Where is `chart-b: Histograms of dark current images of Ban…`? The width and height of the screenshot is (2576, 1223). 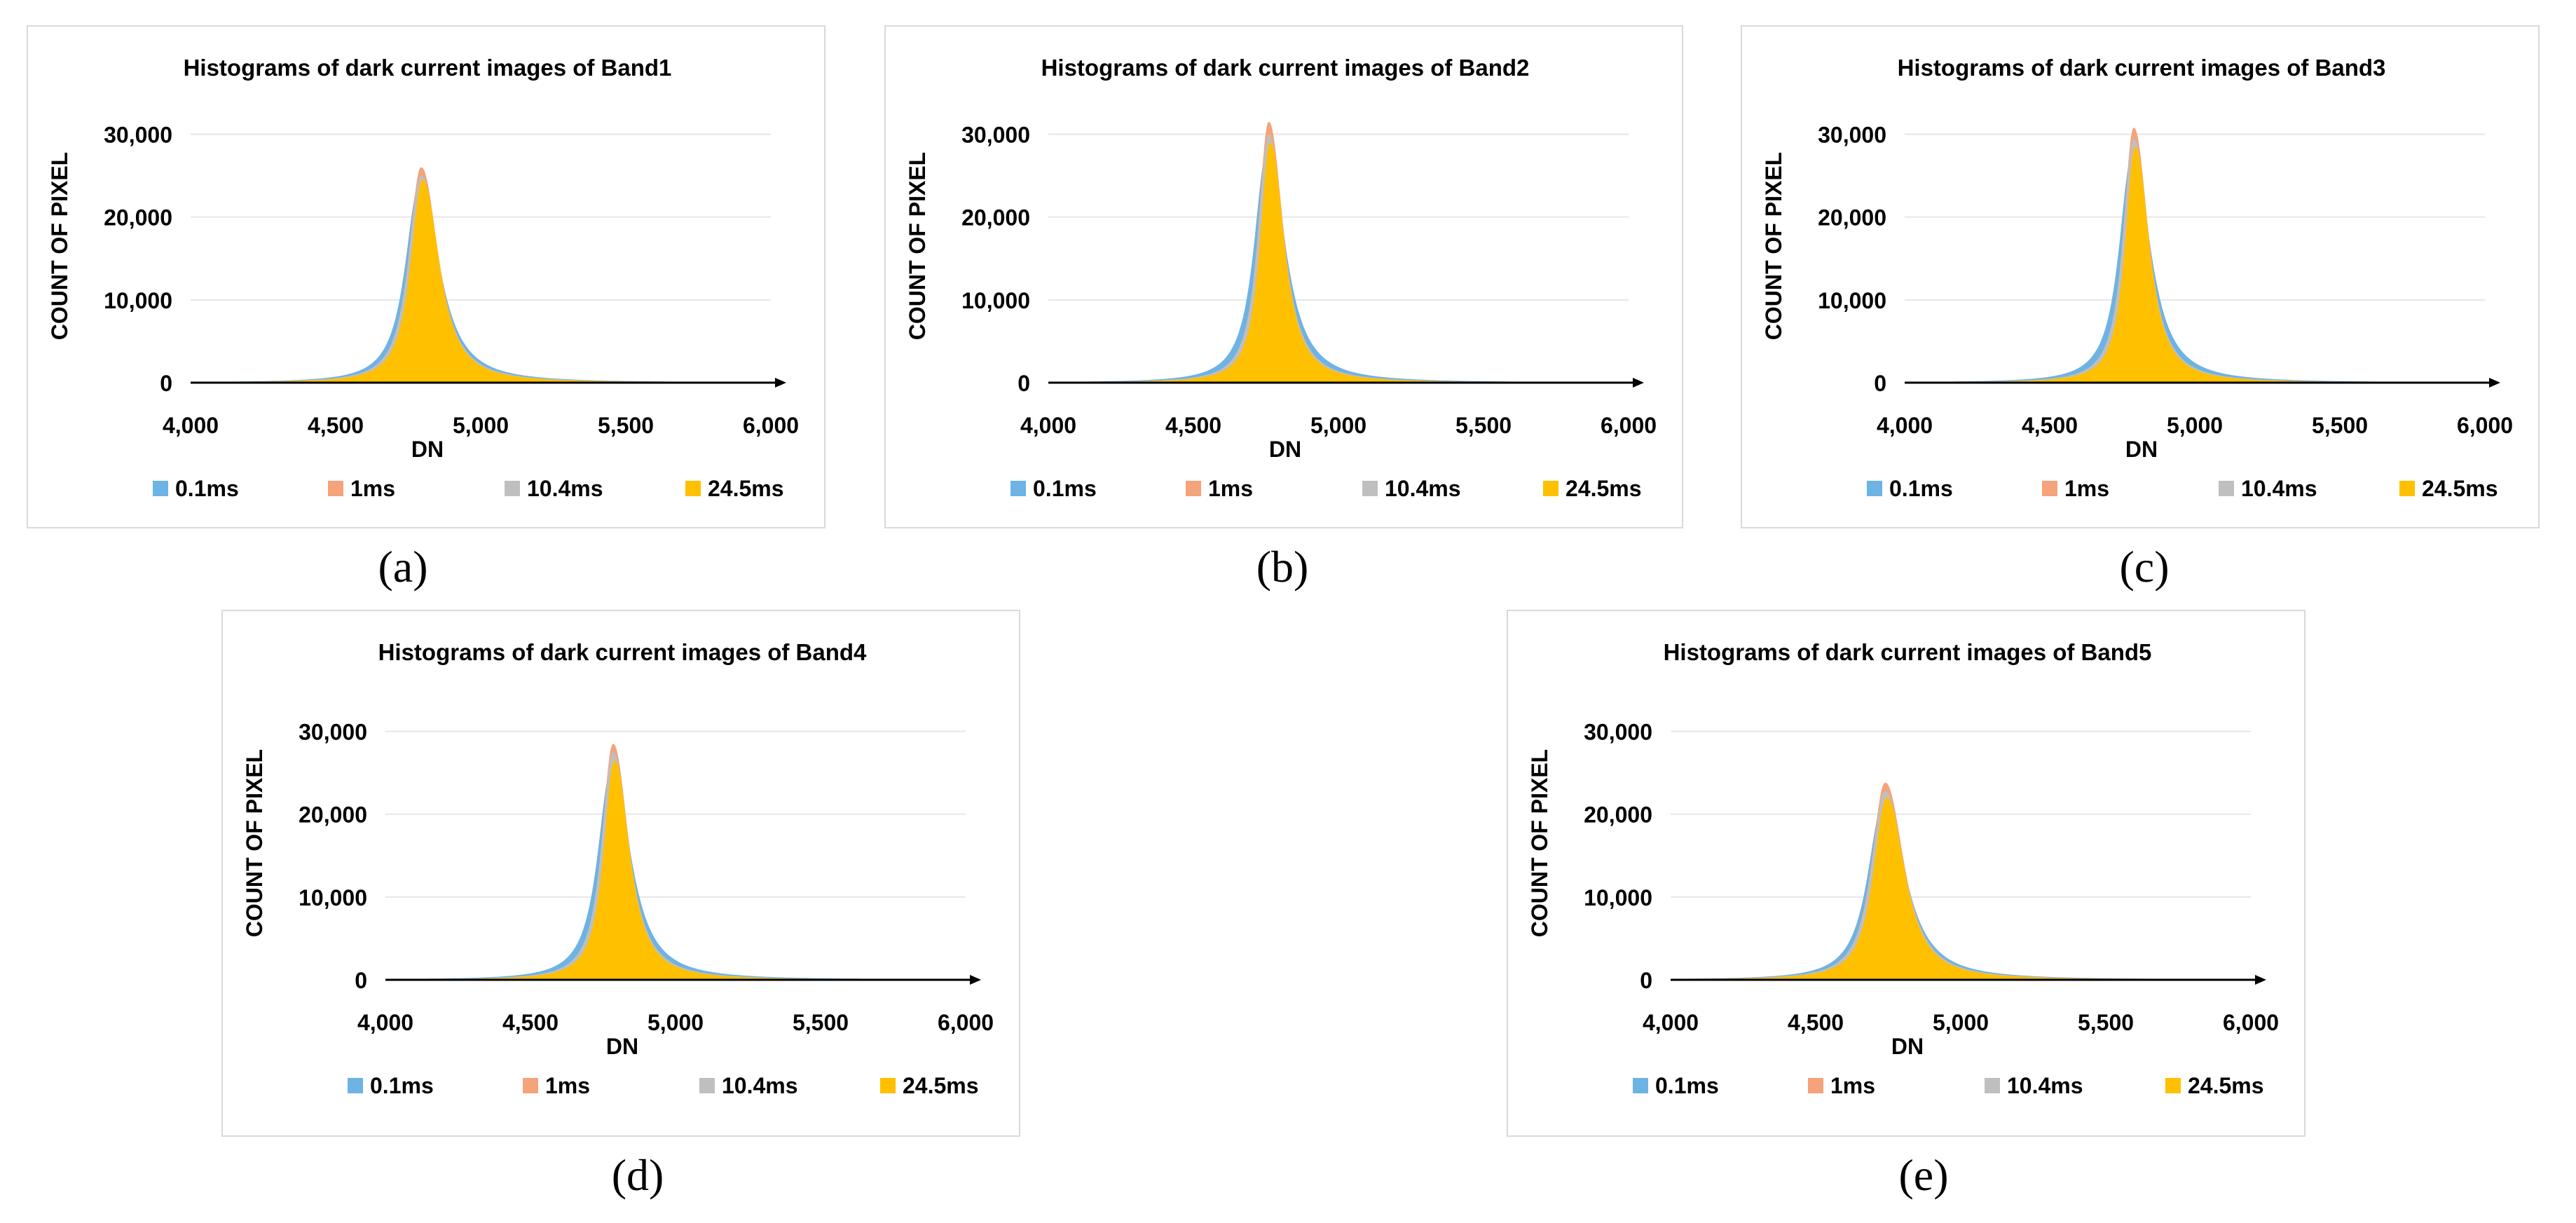 chart-b: Histograms of dark current images of Ban… is located at coordinates (1281, 278).